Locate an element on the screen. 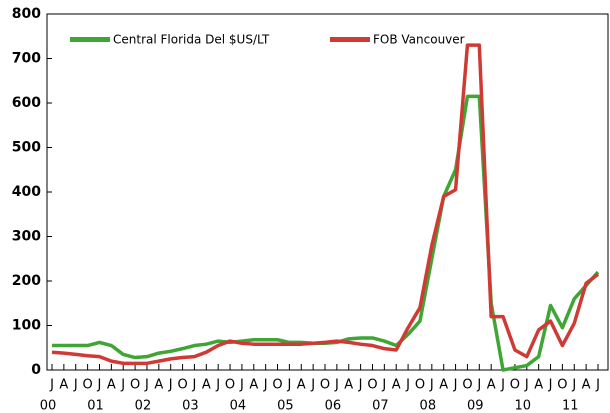  year-label: 06 is located at coordinates (333, 406).